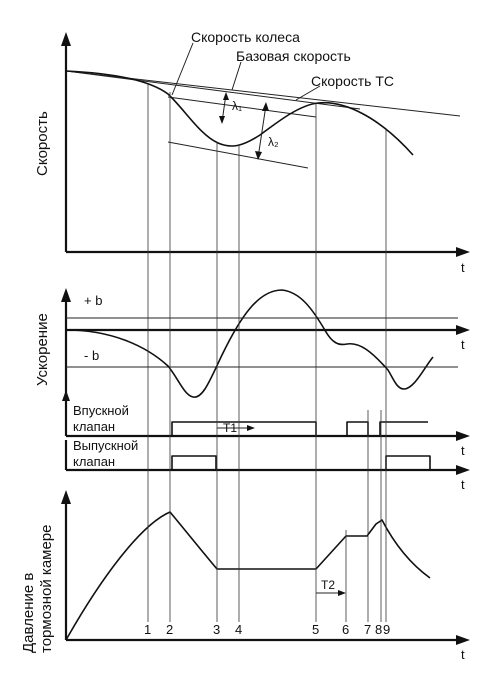 This screenshot has width=487, height=694. I want to click on inlet-valve-panel: t Впускной клапан T1, so click(266, 424).